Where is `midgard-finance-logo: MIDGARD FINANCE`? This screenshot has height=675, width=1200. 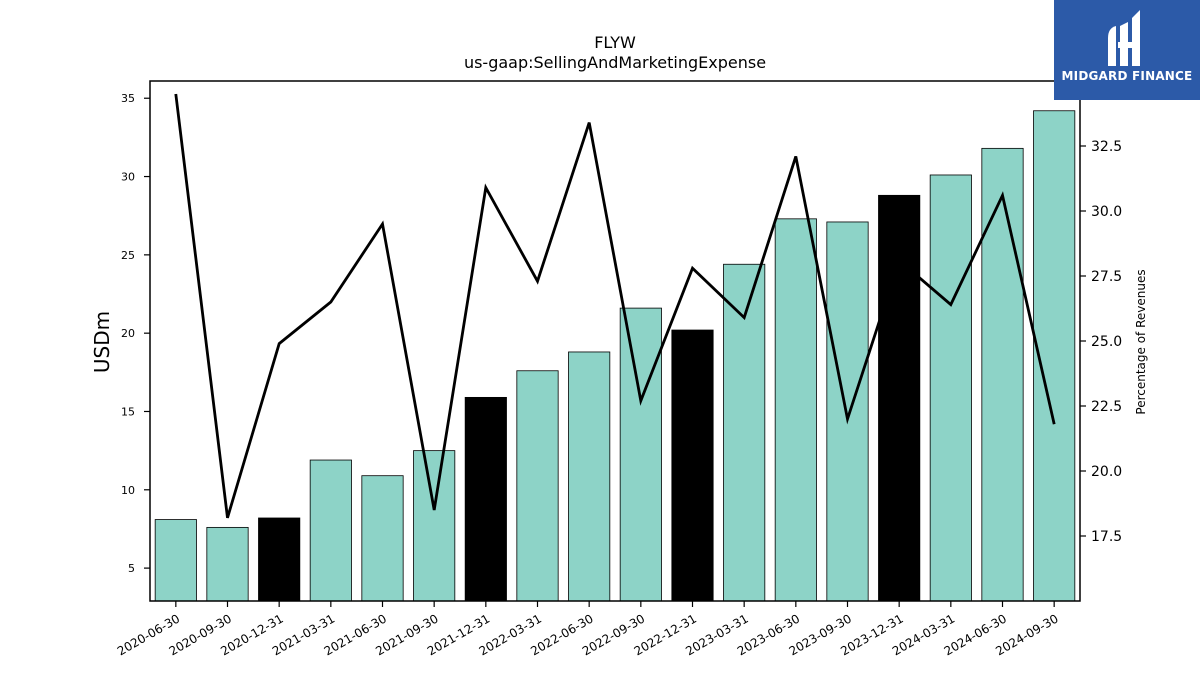 midgard-finance-logo: MIDGARD FINANCE is located at coordinates (1127, 50).